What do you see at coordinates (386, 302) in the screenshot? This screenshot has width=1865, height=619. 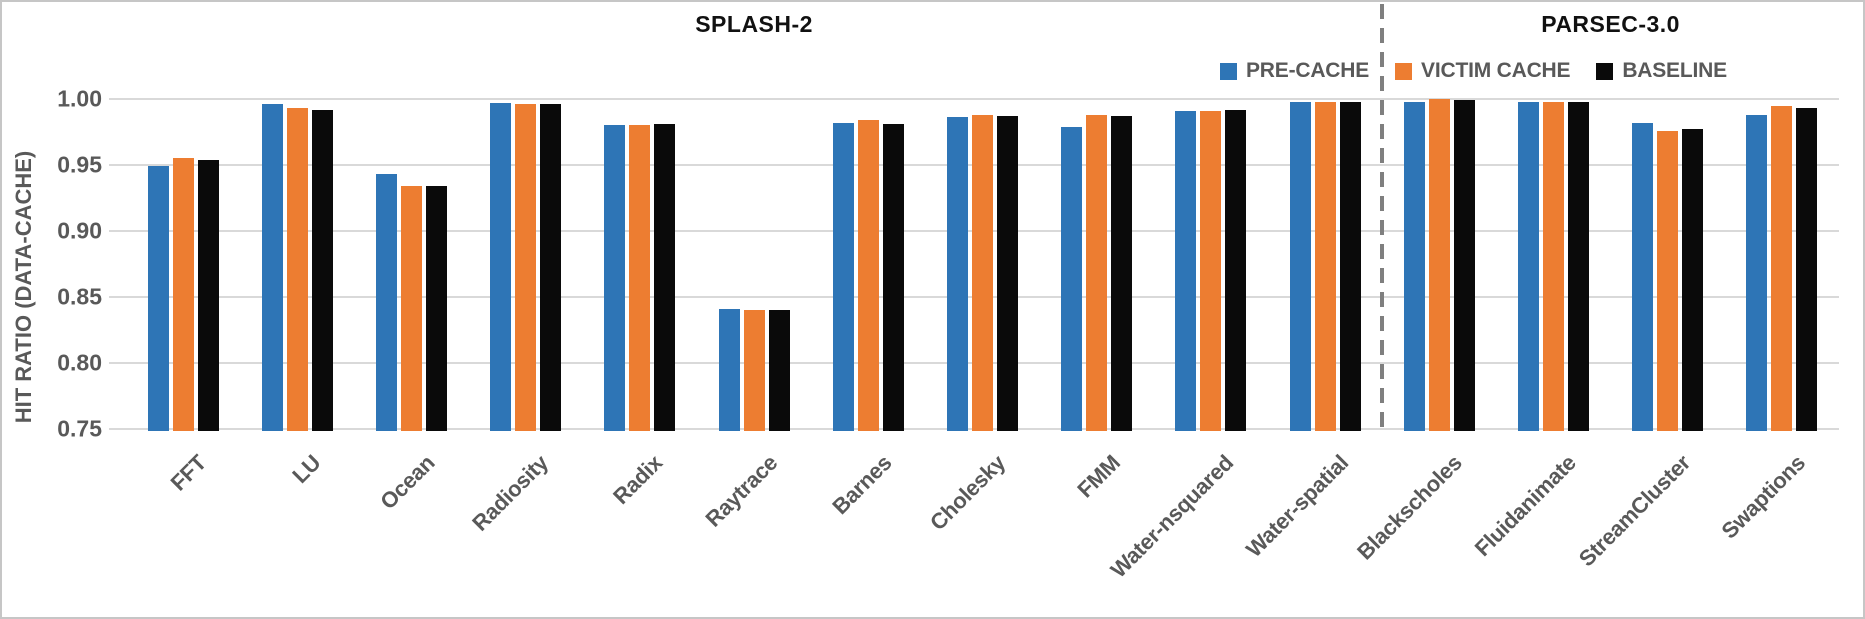 I see `bar-ocean-pre-cache` at bounding box center [386, 302].